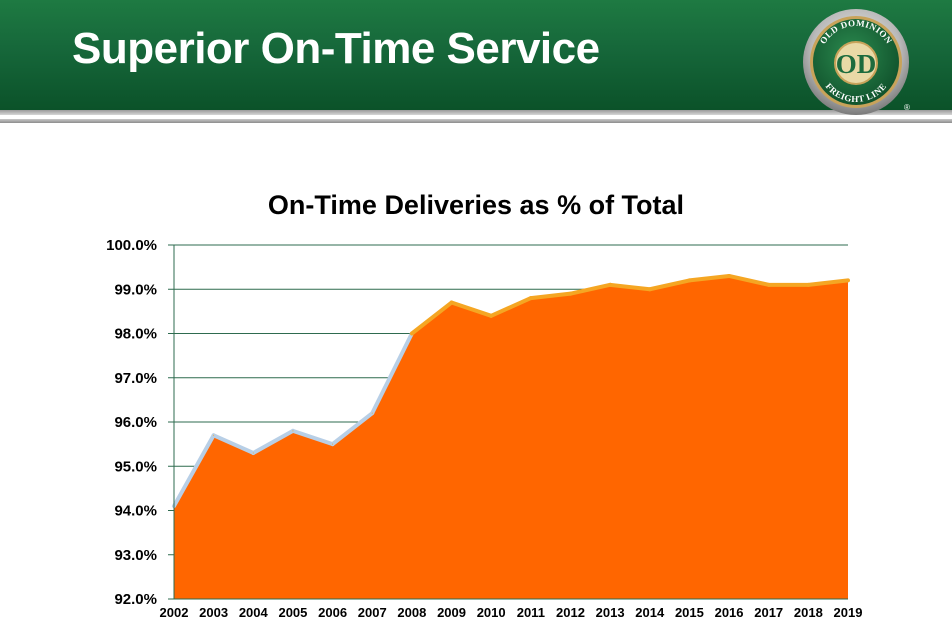  Describe the element at coordinates (610, 612) in the screenshot. I see `x-tick-label: 2013` at that location.